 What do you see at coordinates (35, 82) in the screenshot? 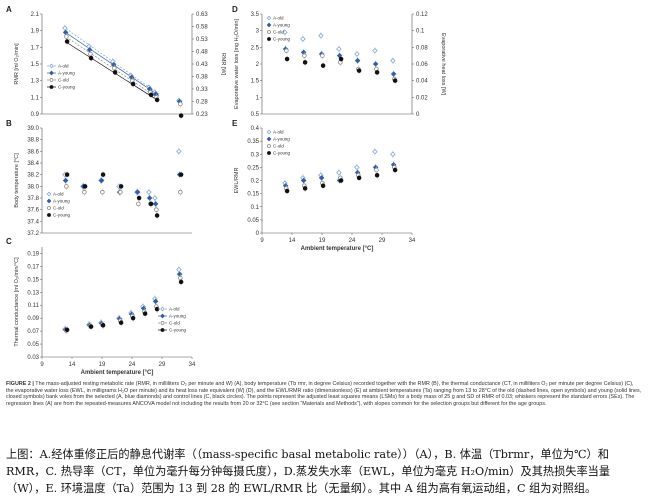
I see `panel-a-y-tick-label: 1.3` at bounding box center [35, 82].